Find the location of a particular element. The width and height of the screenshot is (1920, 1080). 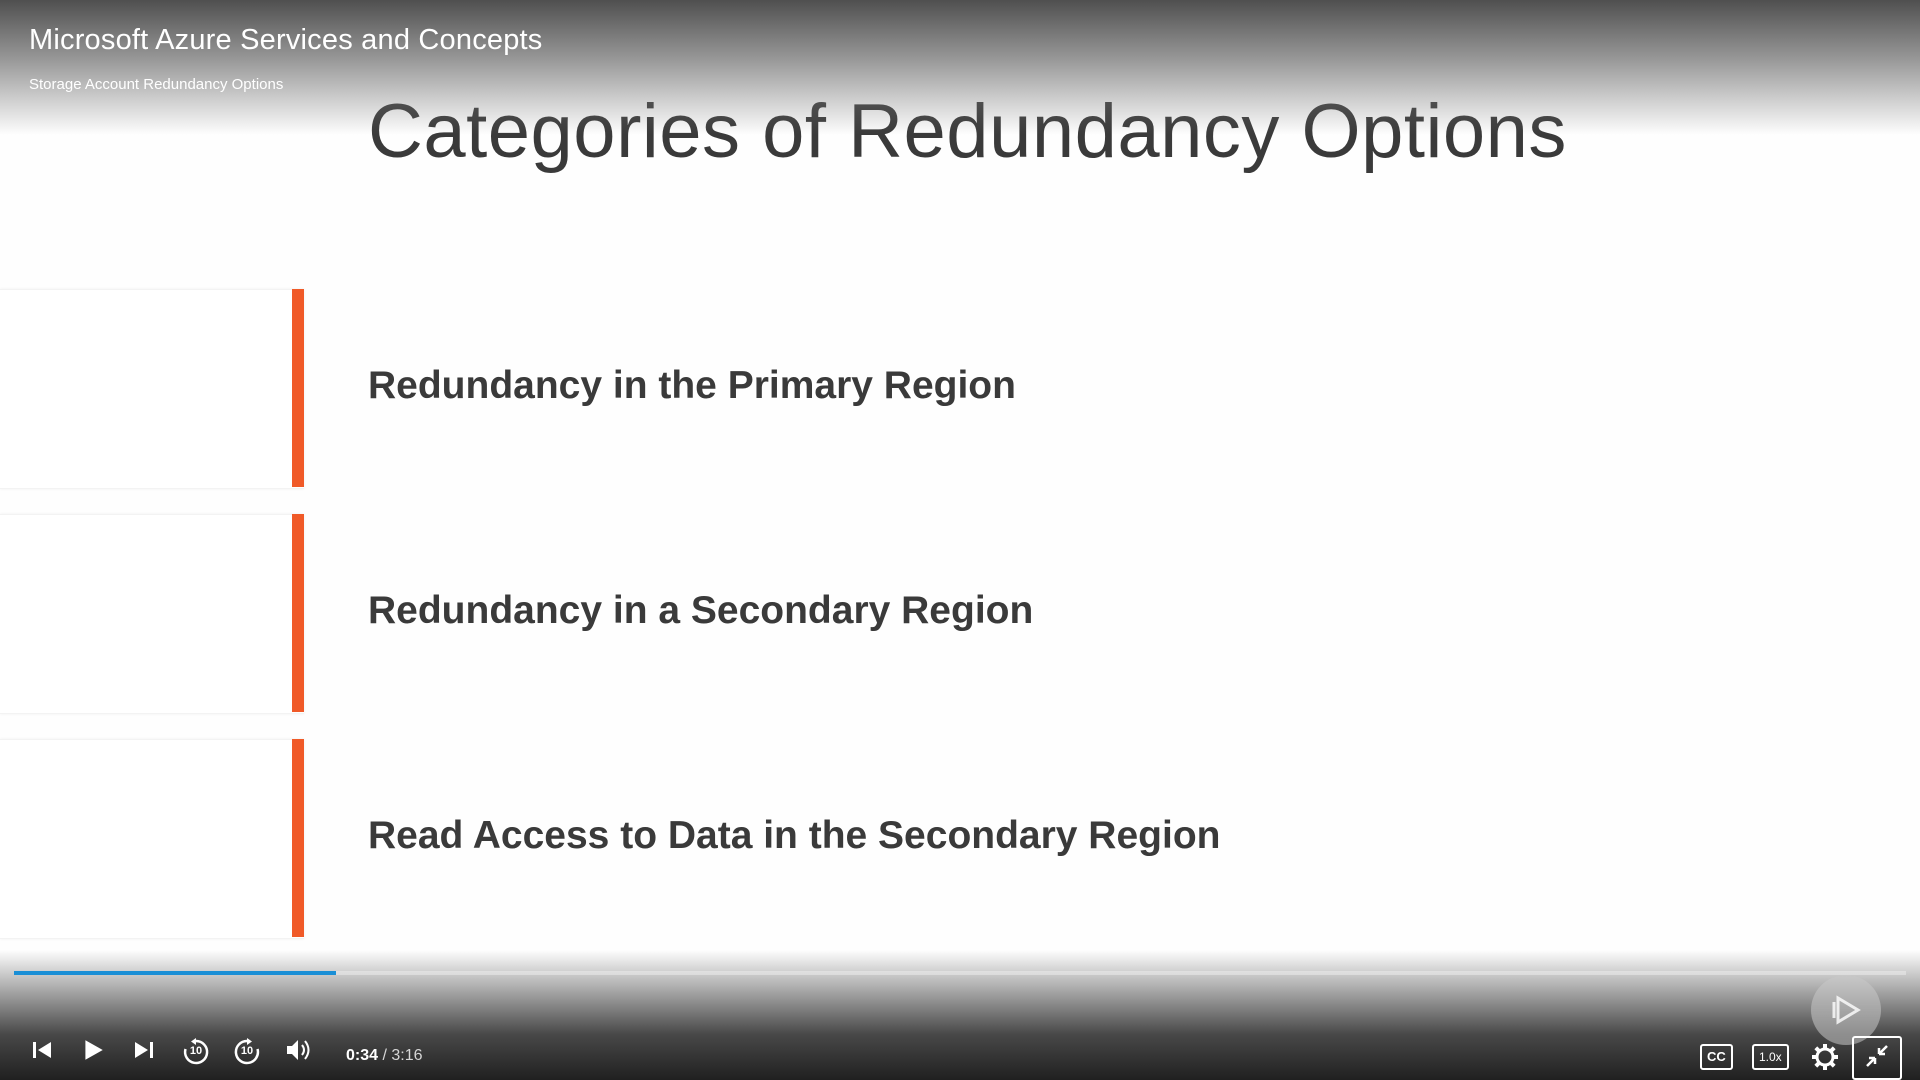

exit-fullscreen-button is located at coordinates (1877, 1058).